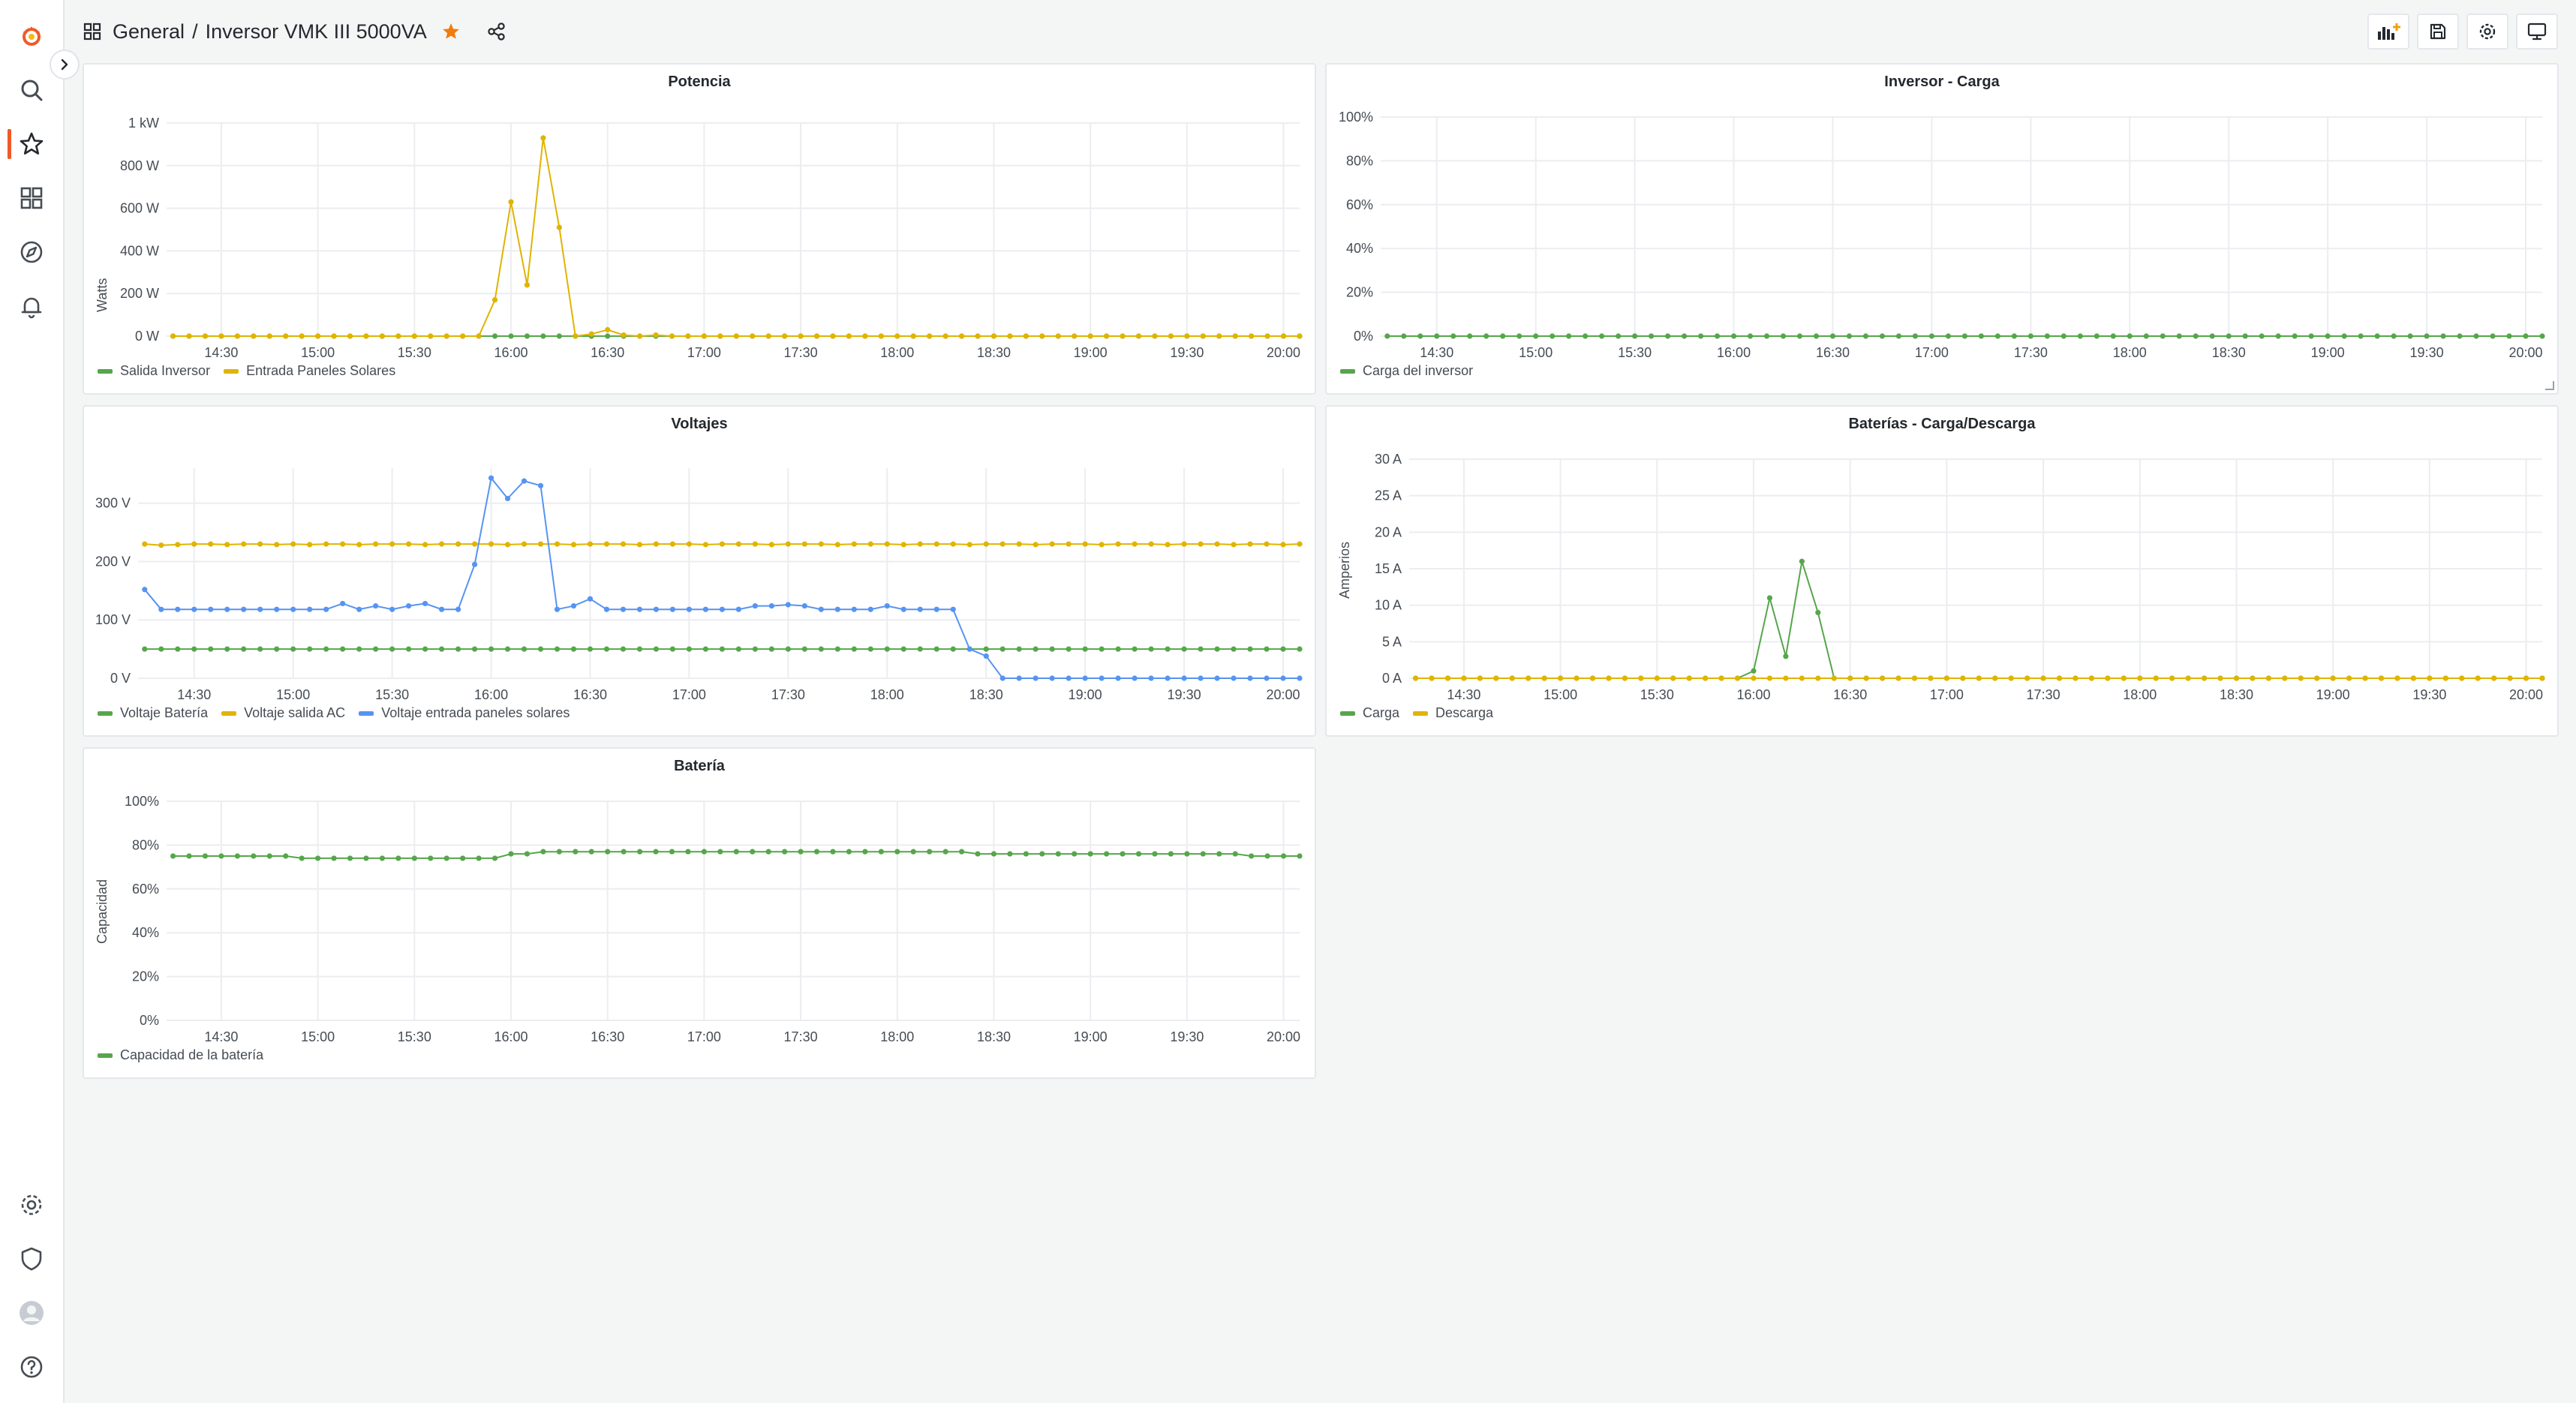 The height and width of the screenshot is (1403, 2576). I want to click on tv-mode-button, so click(2537, 32).